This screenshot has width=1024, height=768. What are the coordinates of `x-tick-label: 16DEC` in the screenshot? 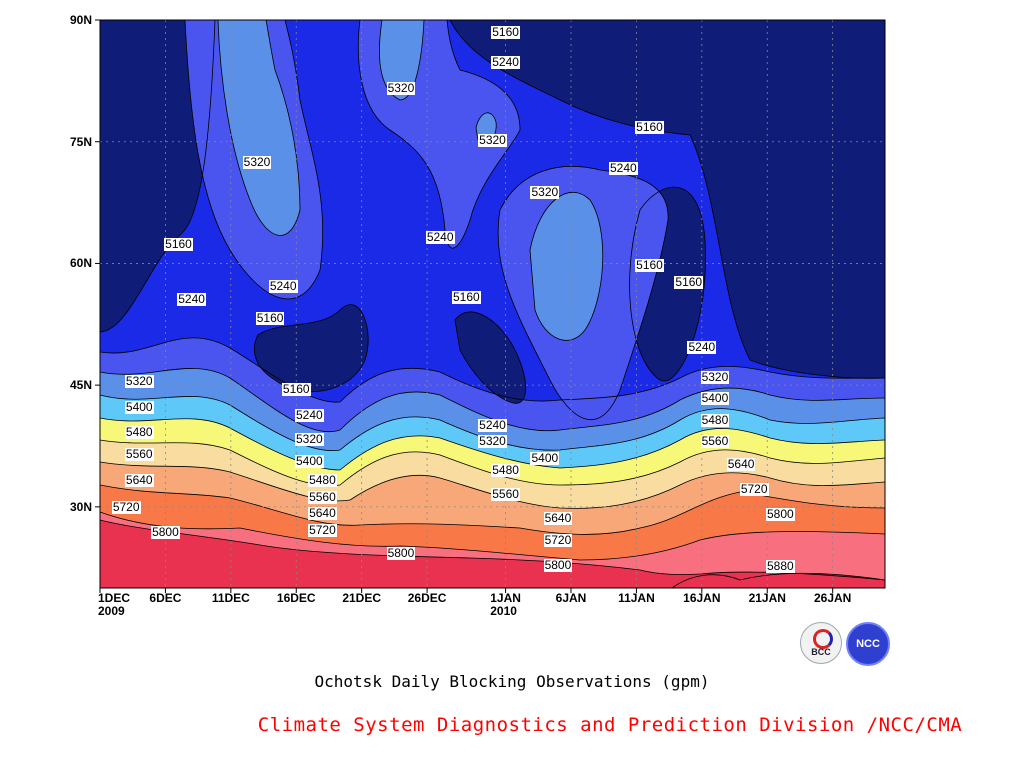 It's located at (296, 598).